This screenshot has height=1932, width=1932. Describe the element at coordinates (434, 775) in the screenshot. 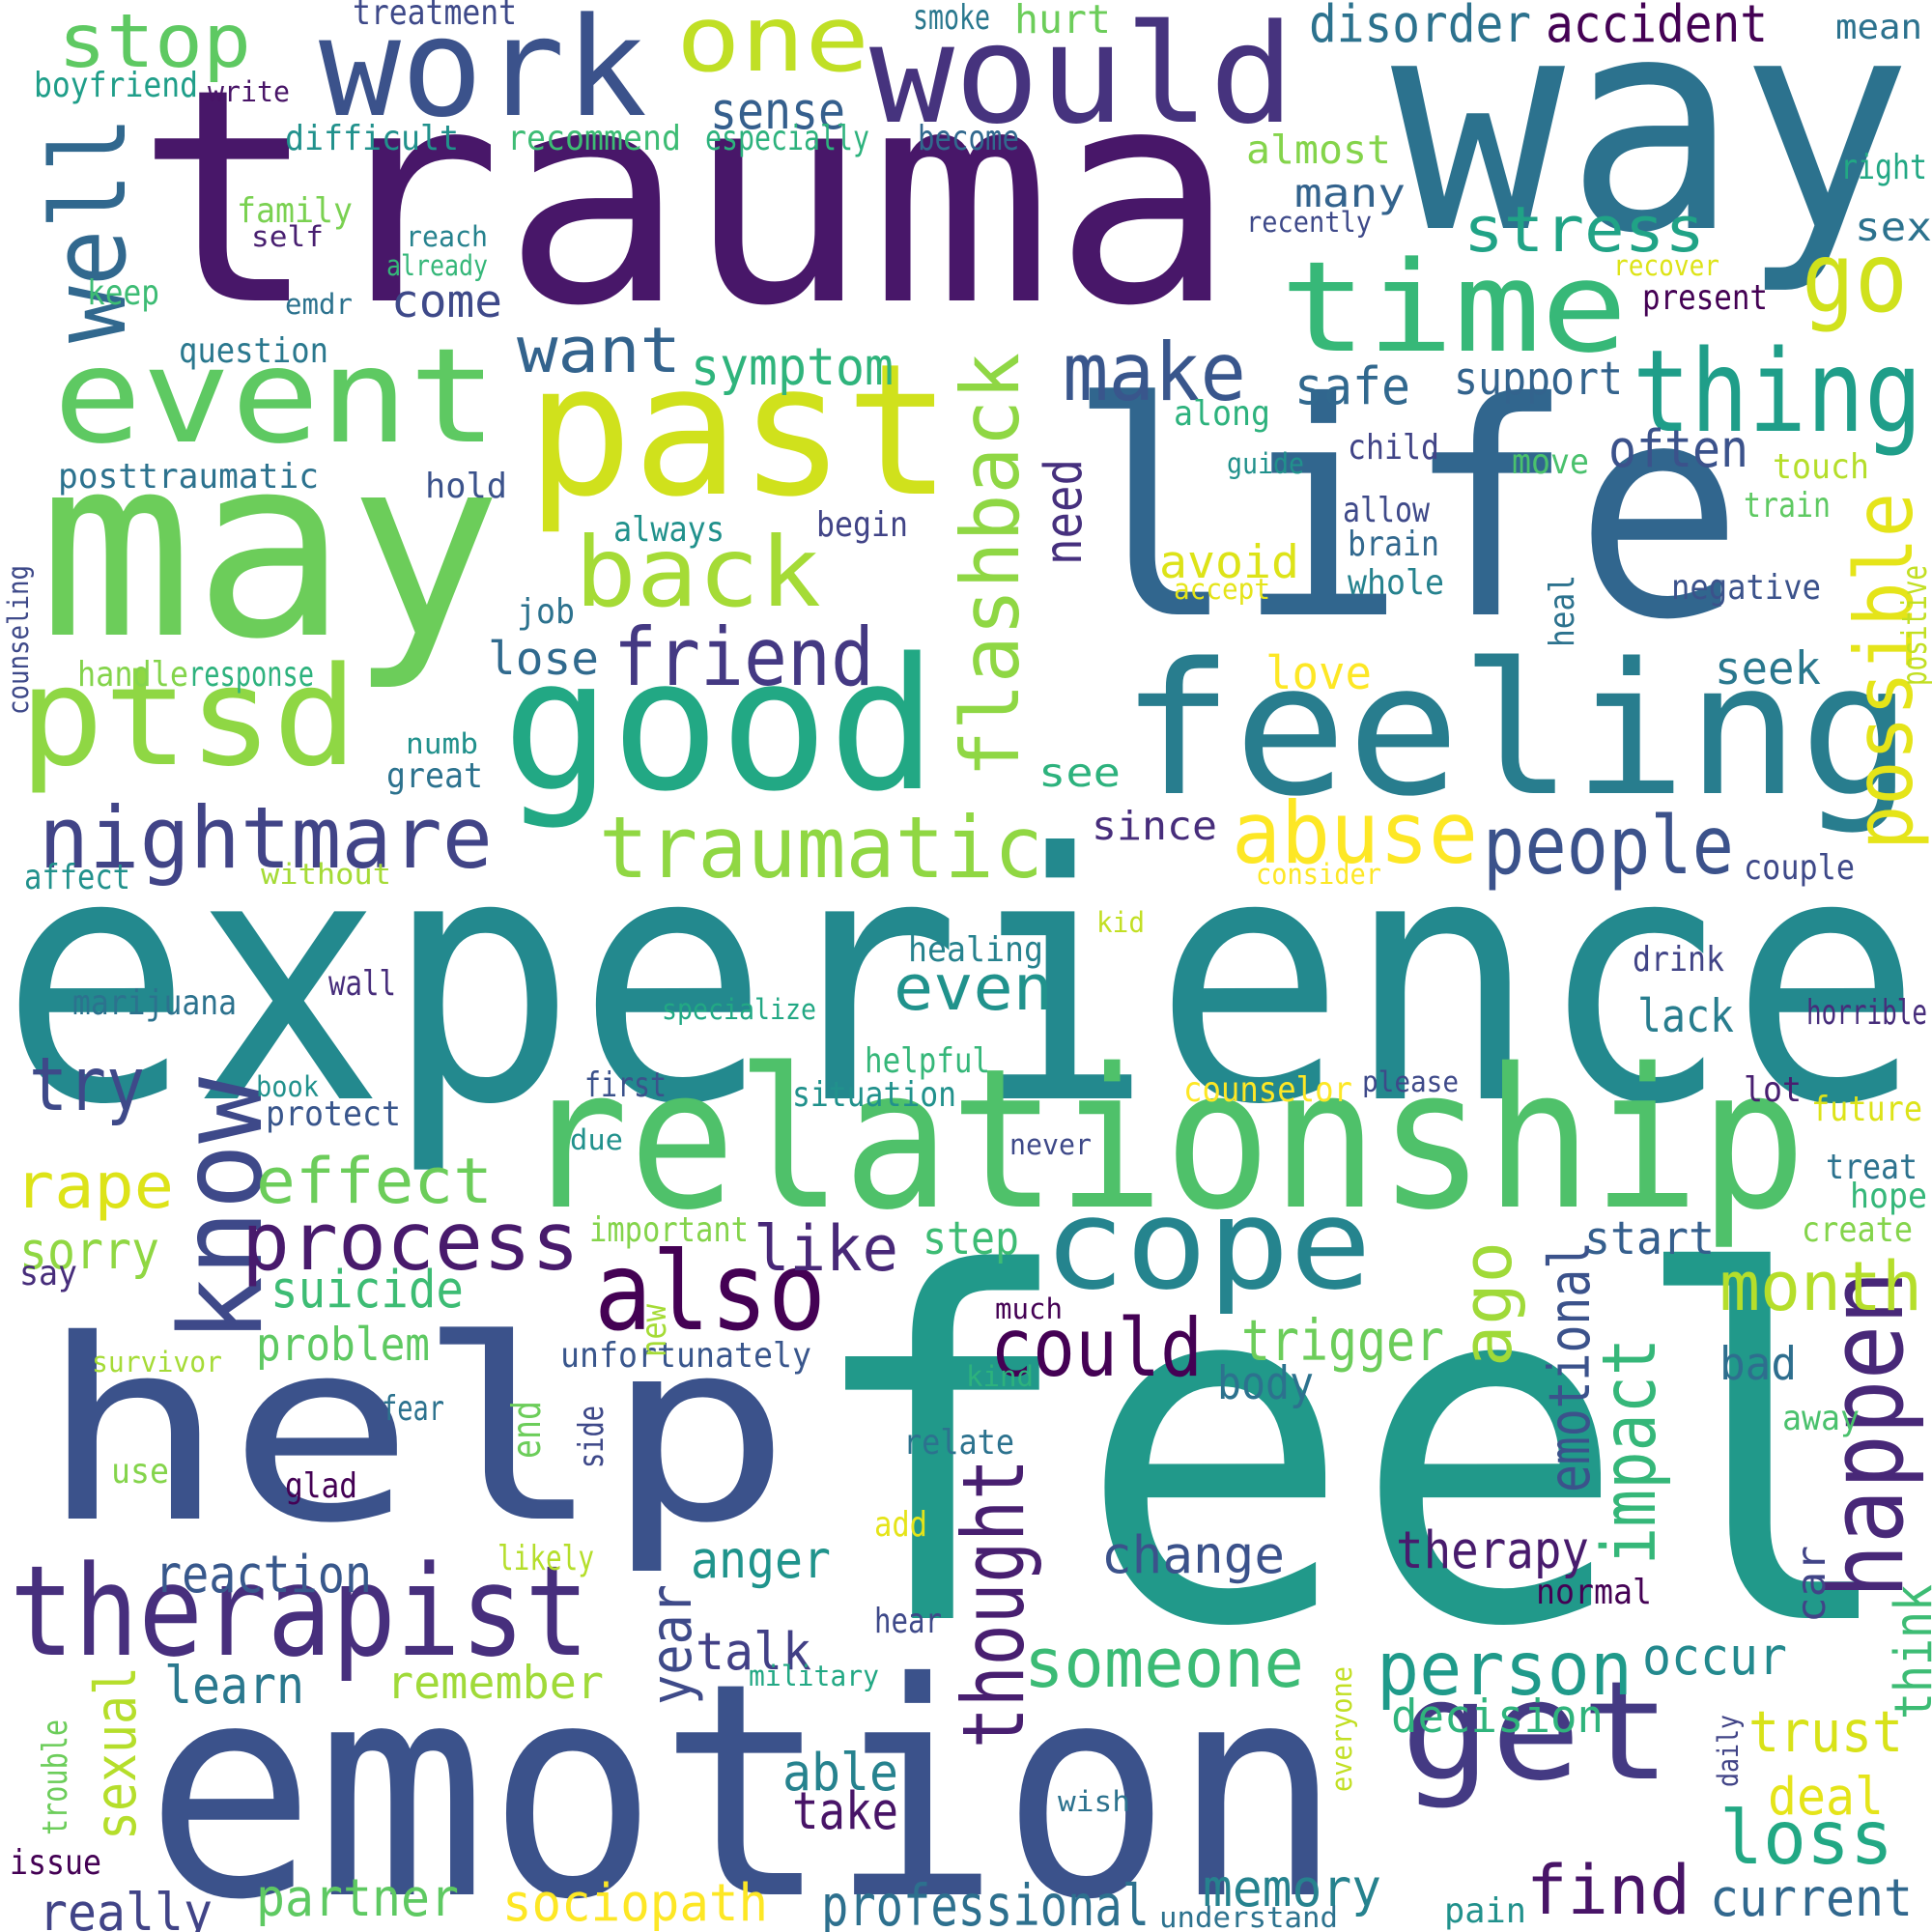

I see `word-great: great` at that location.